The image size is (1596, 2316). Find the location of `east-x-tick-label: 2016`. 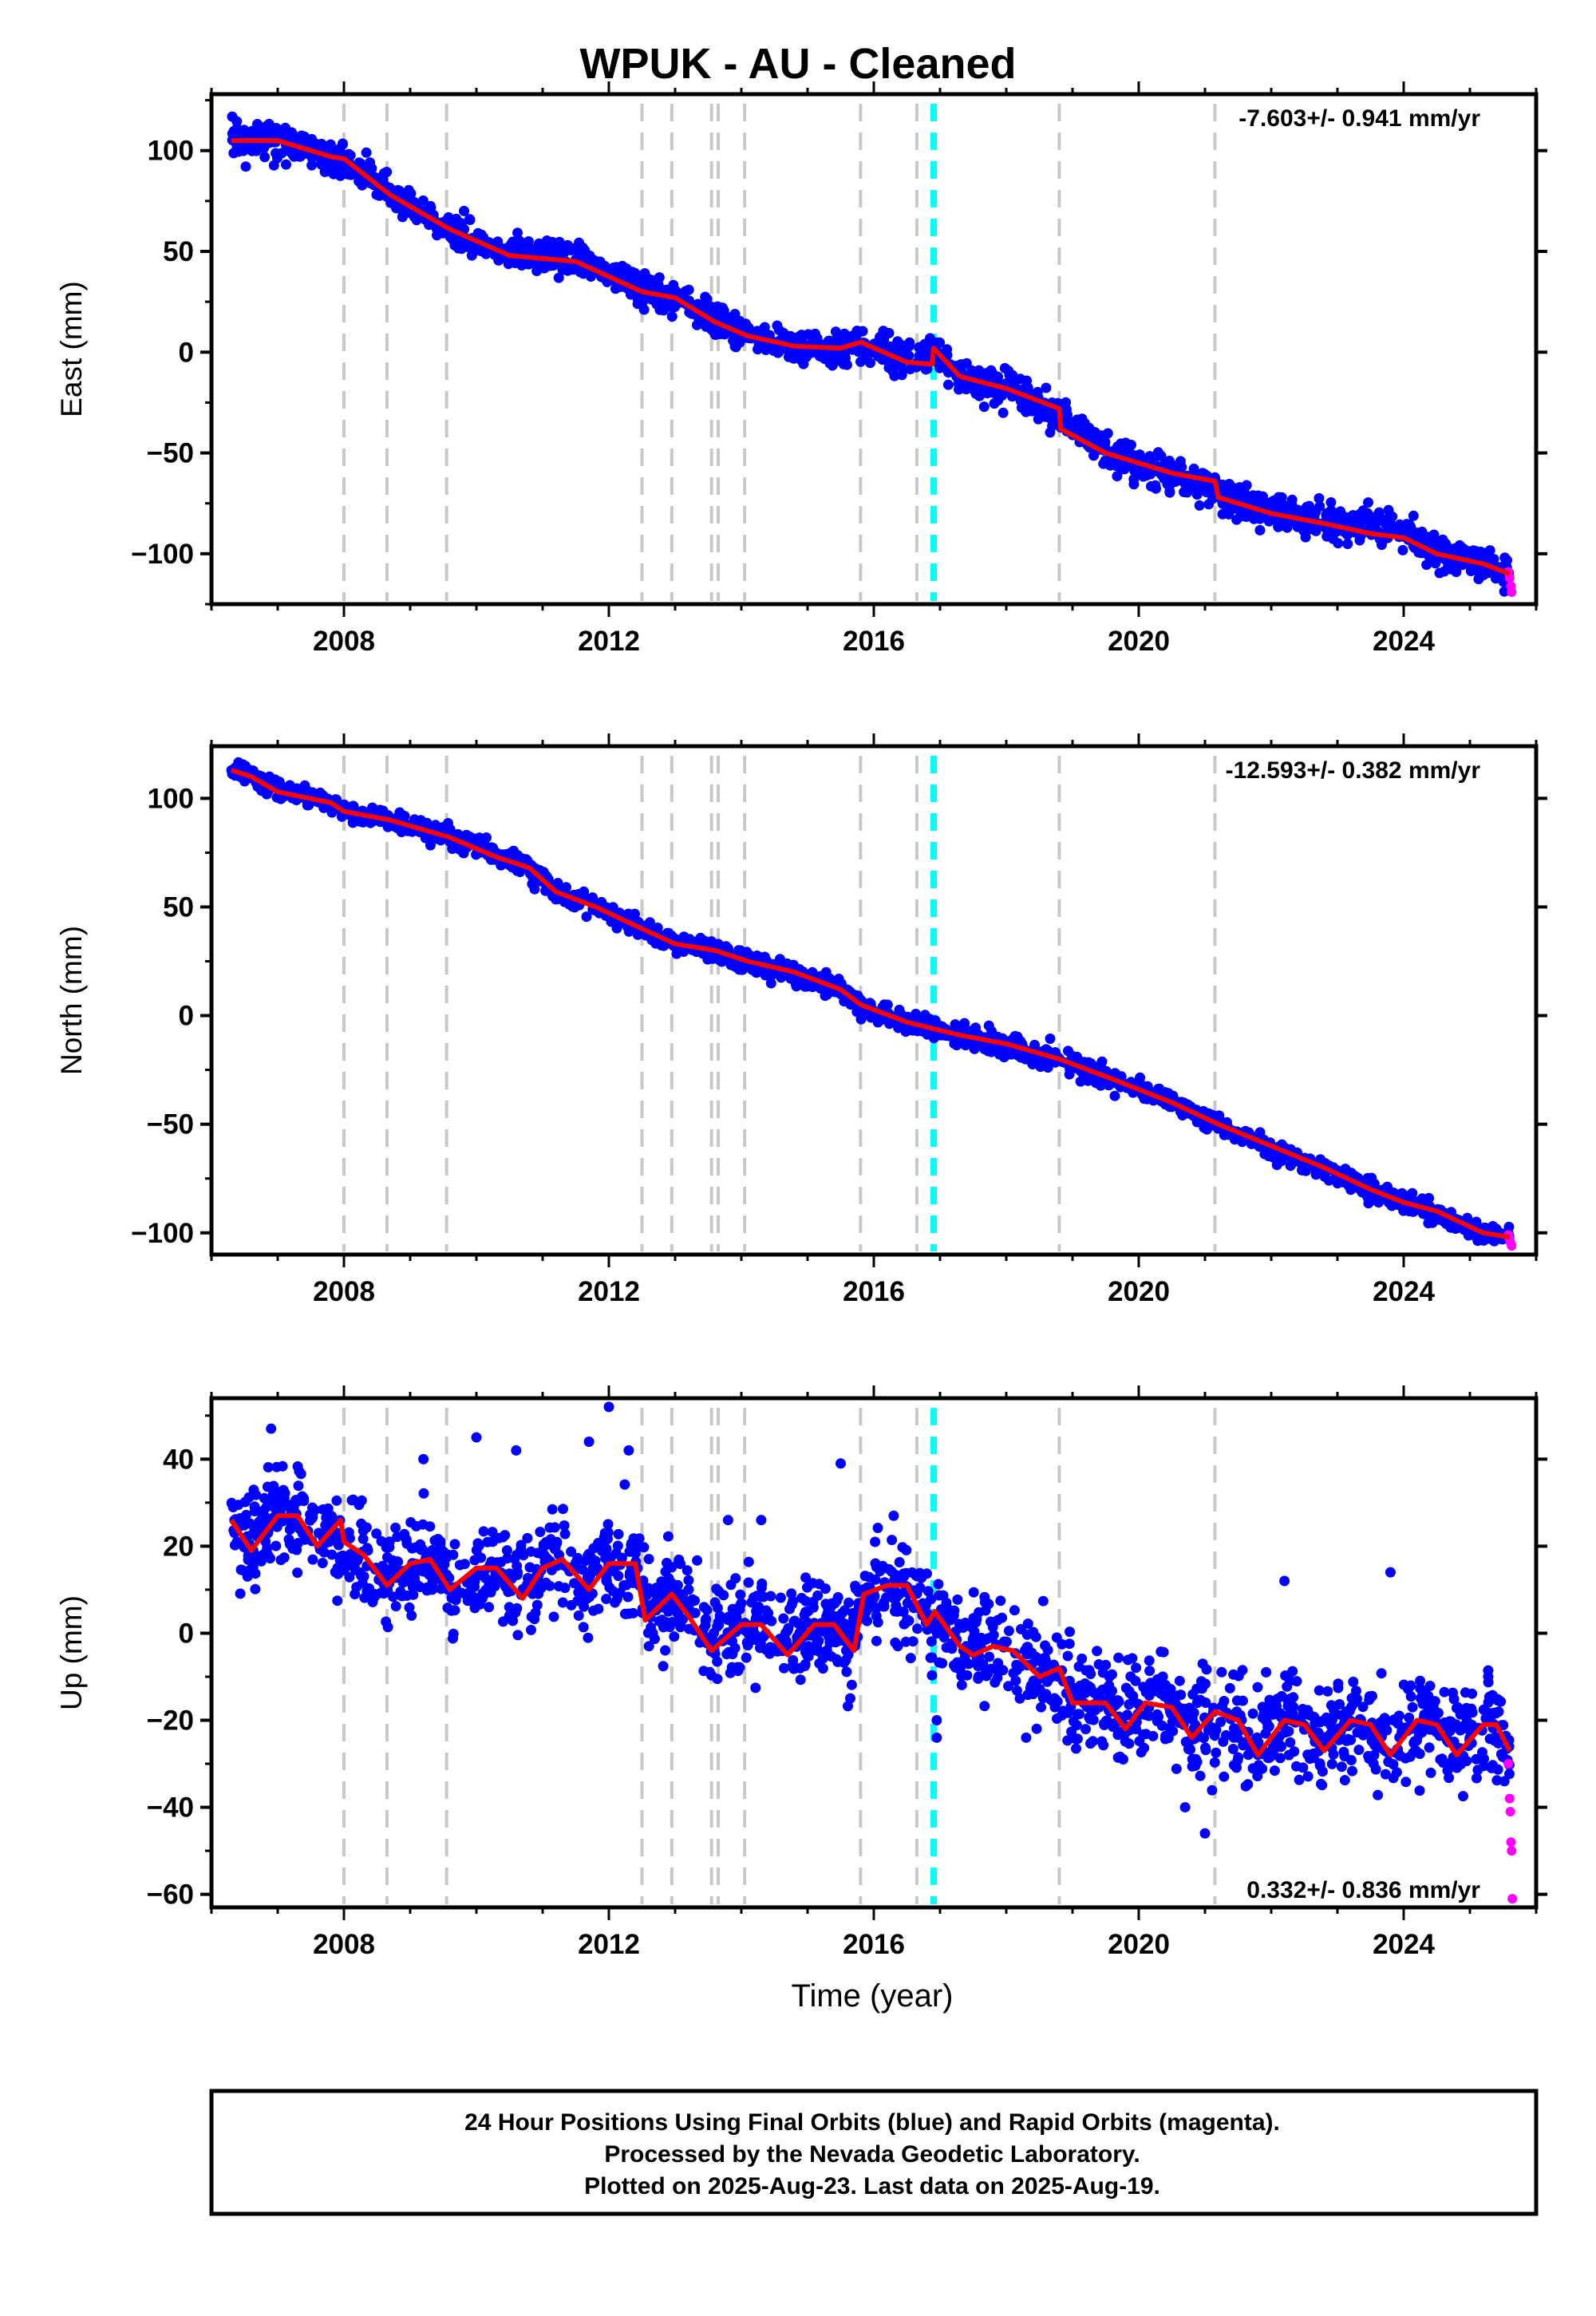

east-x-tick-label: 2016 is located at coordinates (874, 641).